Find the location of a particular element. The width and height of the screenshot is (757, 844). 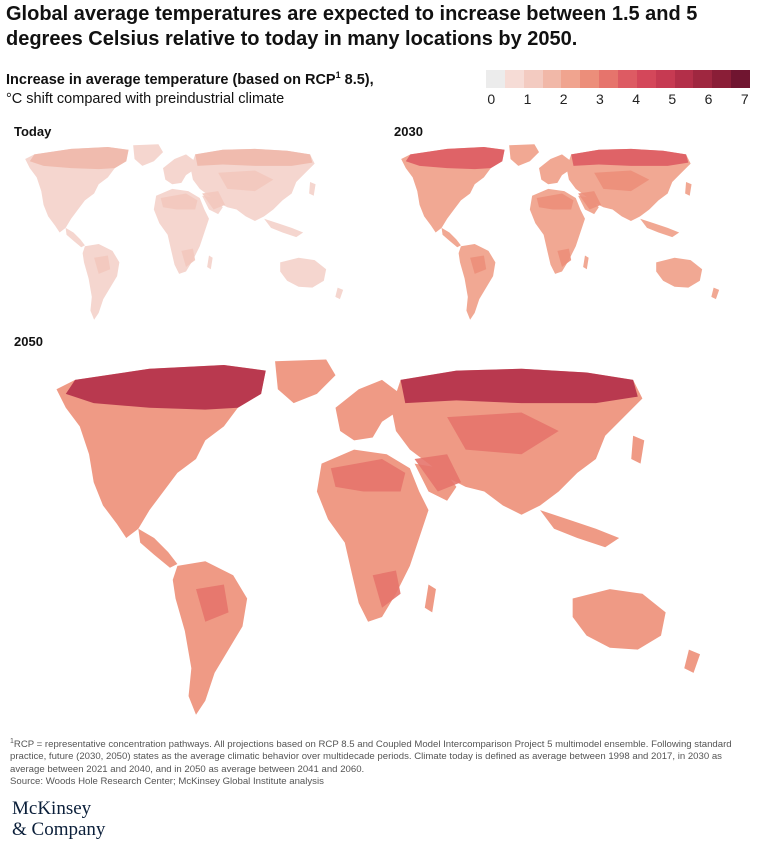

legend-tick-label: 1 is located at coordinates (527, 99).